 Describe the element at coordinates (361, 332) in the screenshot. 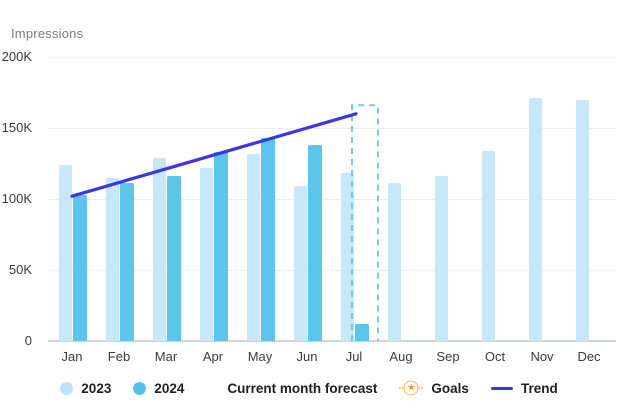

I see `bar-2024-jul` at that location.